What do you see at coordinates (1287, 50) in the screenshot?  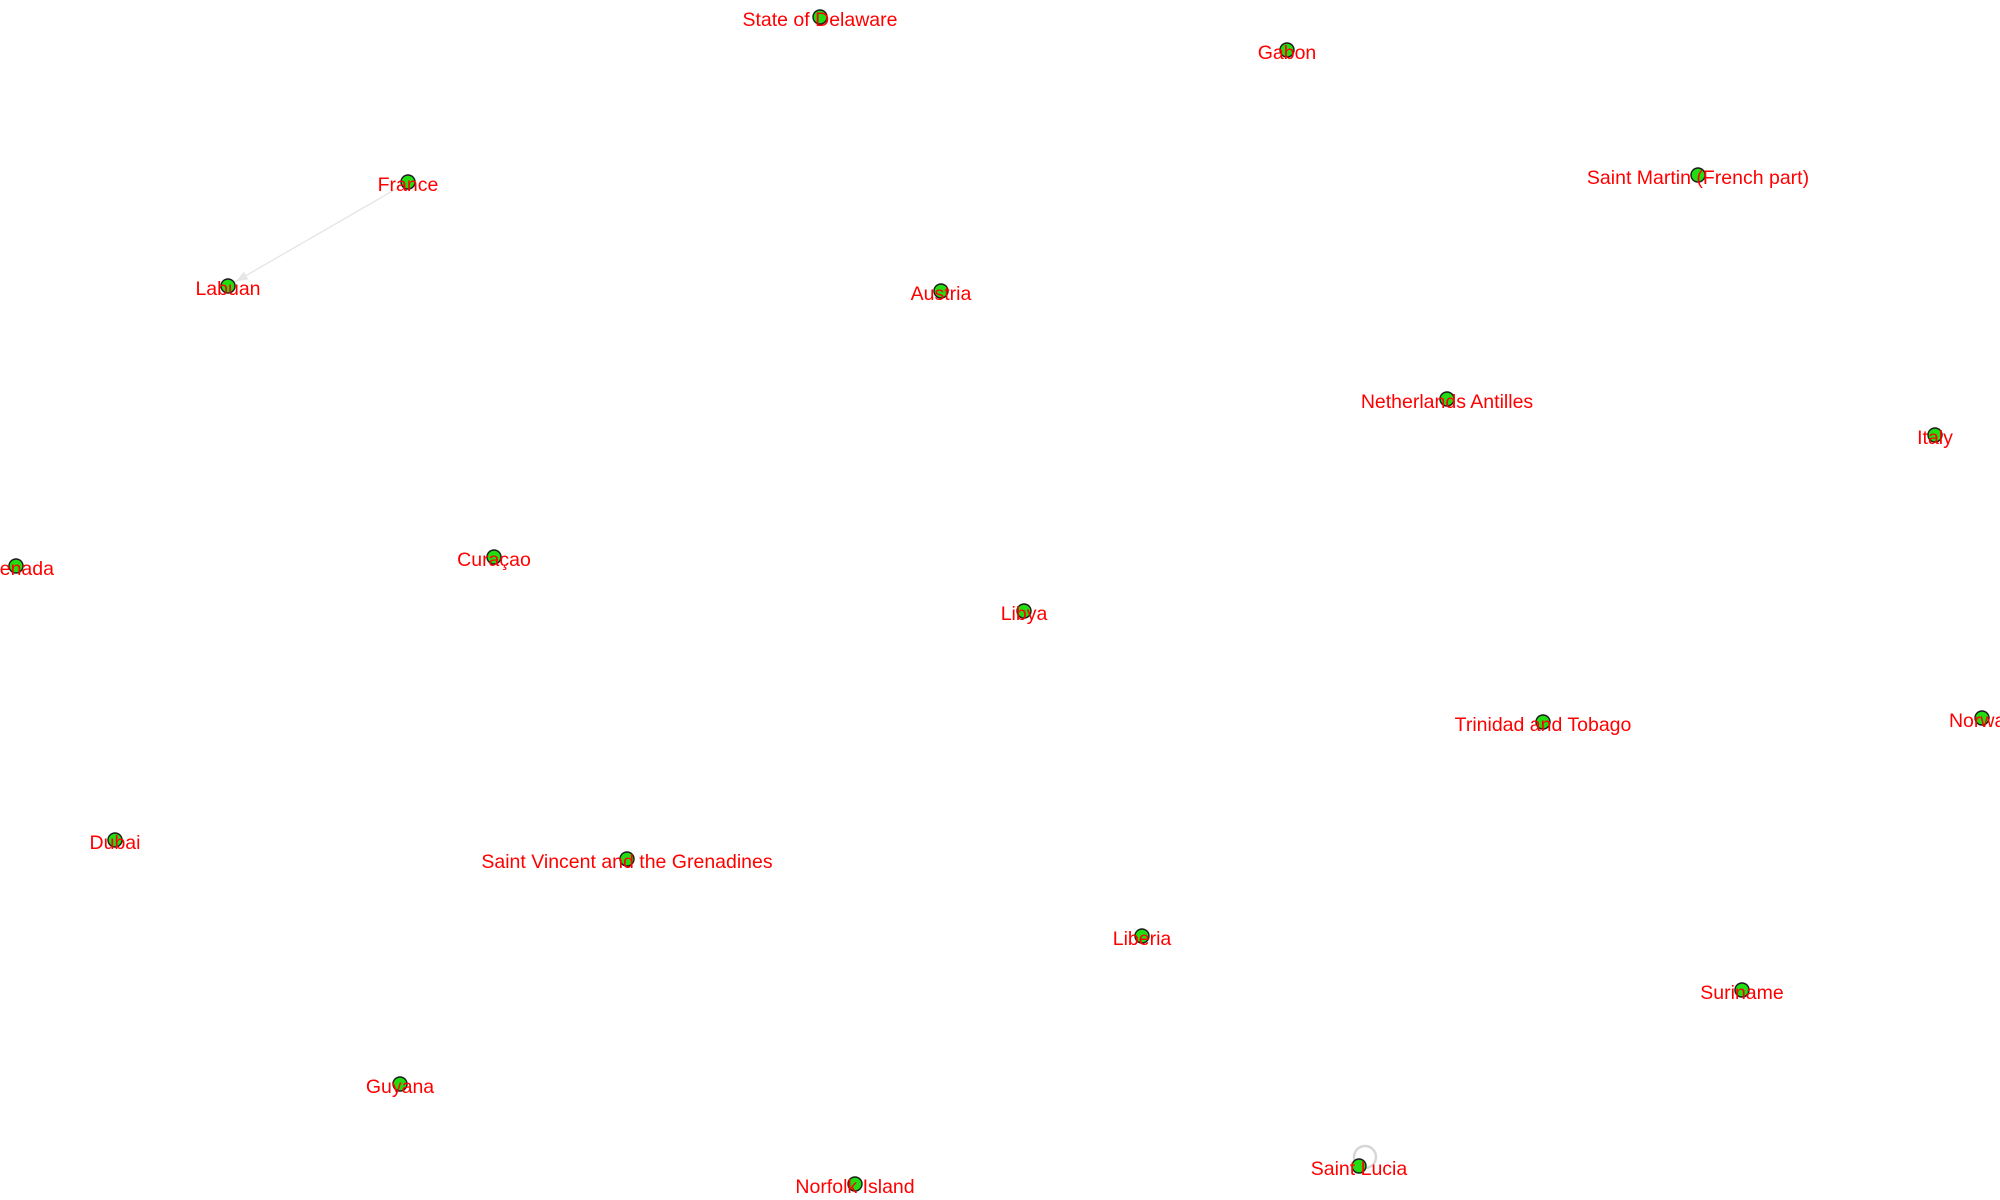 I see `node-gabon` at bounding box center [1287, 50].